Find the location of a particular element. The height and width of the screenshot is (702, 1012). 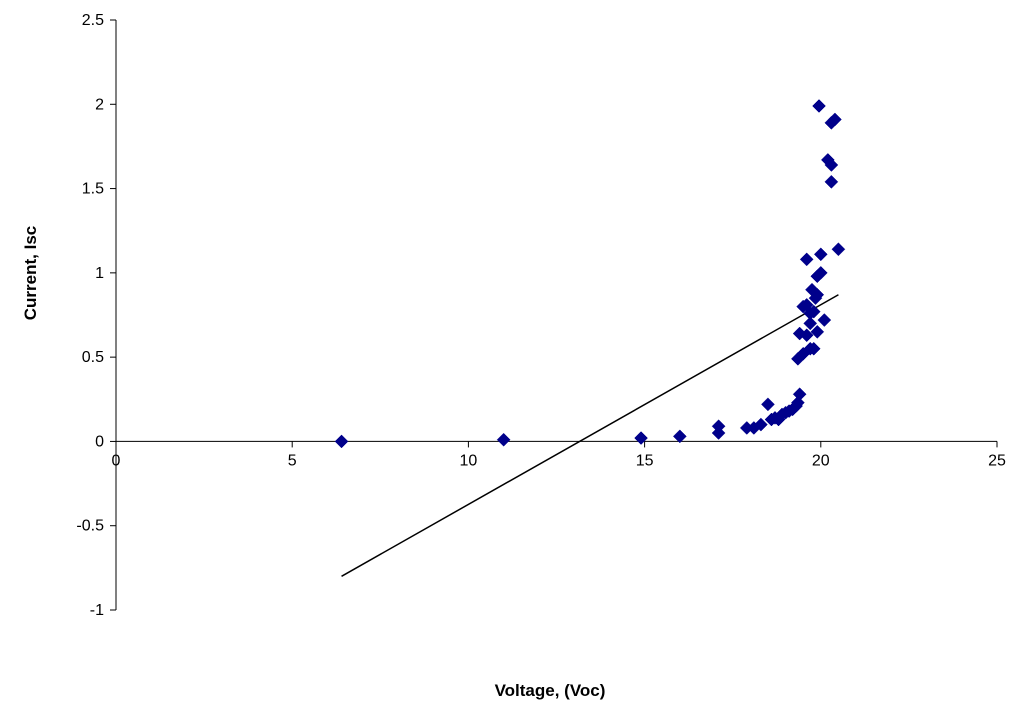

x-tick-label: 15 is located at coordinates (645, 460).